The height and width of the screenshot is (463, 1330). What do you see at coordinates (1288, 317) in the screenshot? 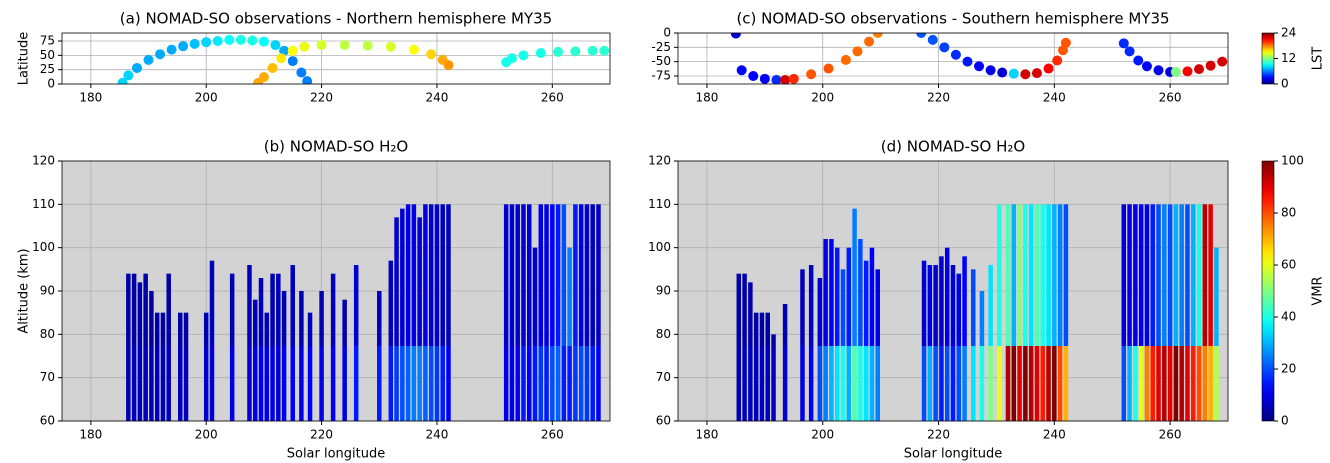
I see `colorbar-tick-label: 40` at bounding box center [1288, 317].